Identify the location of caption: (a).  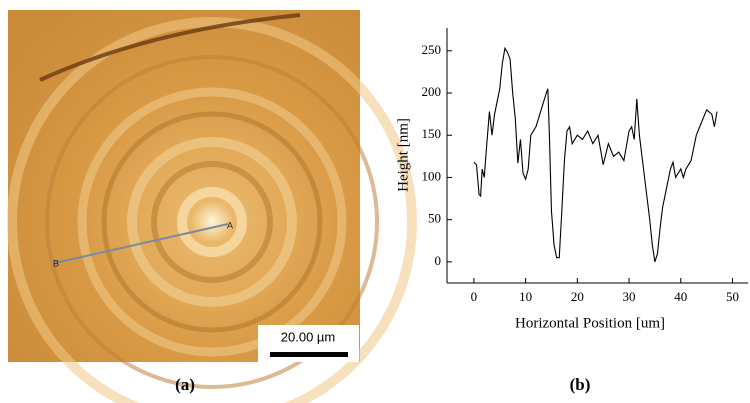
(185, 384).